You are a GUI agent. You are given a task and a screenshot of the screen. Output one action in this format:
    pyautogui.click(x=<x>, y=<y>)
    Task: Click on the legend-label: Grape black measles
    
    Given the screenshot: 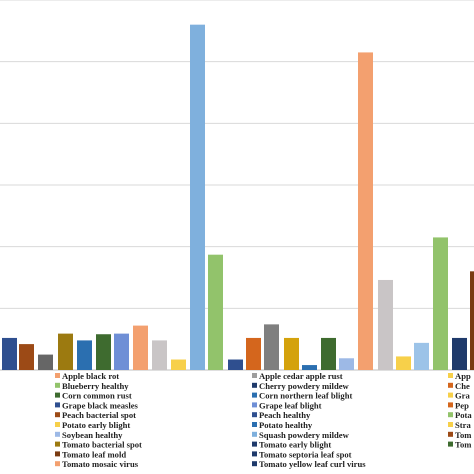 What is the action you would take?
    pyautogui.click(x=100, y=405)
    